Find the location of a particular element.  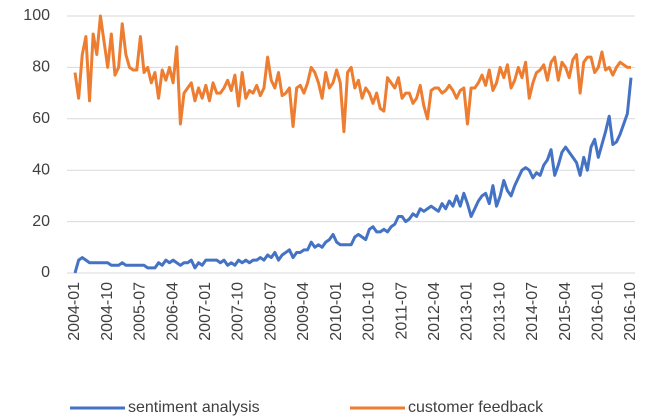

y-tick-label: 20 is located at coordinates (41, 221).